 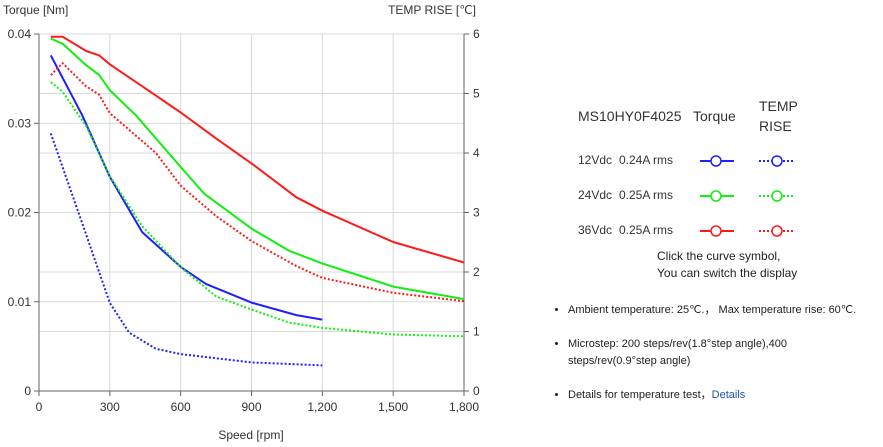 I want to click on x-tick-label: 300, so click(x=110, y=407).